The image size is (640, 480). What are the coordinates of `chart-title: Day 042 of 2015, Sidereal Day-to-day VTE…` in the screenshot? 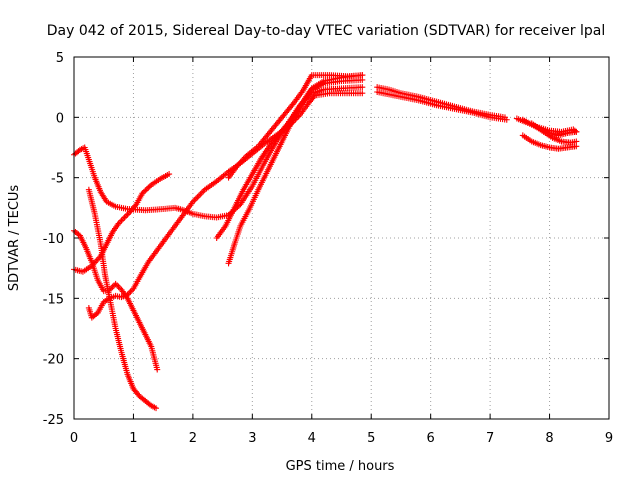 It's located at (326, 31).